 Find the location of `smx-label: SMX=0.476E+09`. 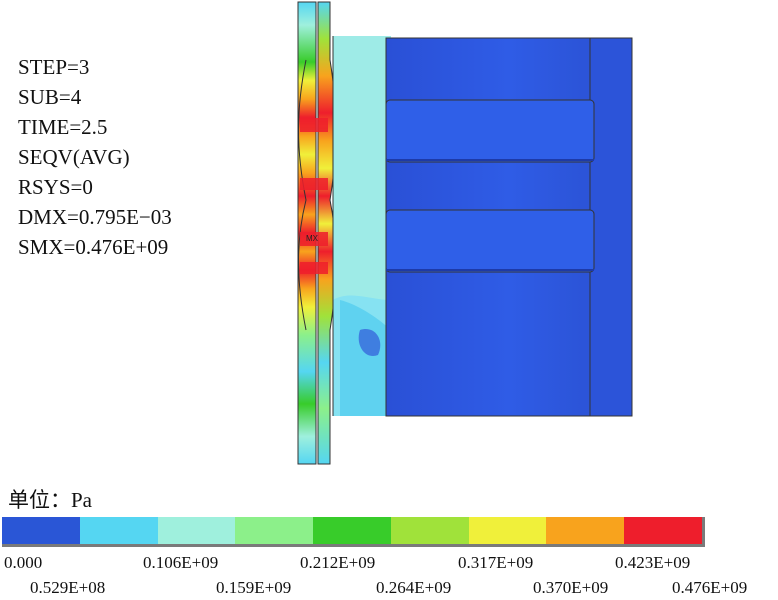

smx-label: SMX=0.476E+09 is located at coordinates (93, 247).